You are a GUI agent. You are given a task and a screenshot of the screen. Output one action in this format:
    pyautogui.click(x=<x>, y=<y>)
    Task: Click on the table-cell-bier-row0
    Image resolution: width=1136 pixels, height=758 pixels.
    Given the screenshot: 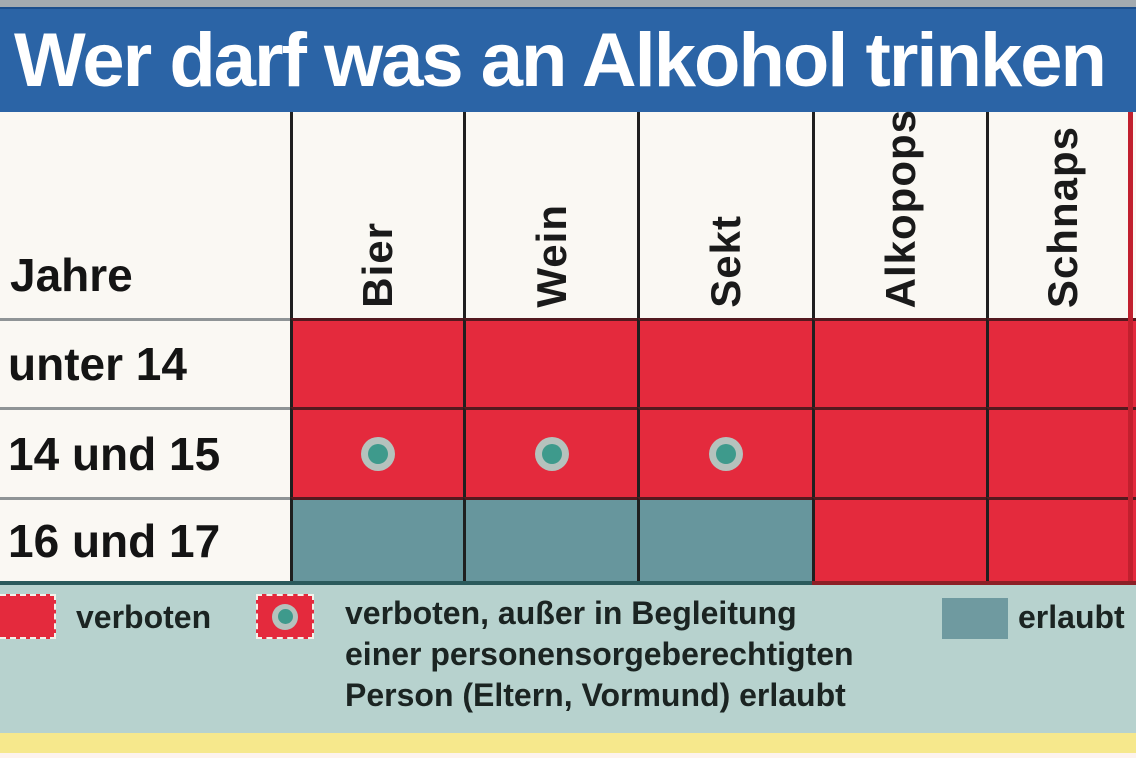 What is the action you would take?
    pyautogui.click(x=376, y=362)
    